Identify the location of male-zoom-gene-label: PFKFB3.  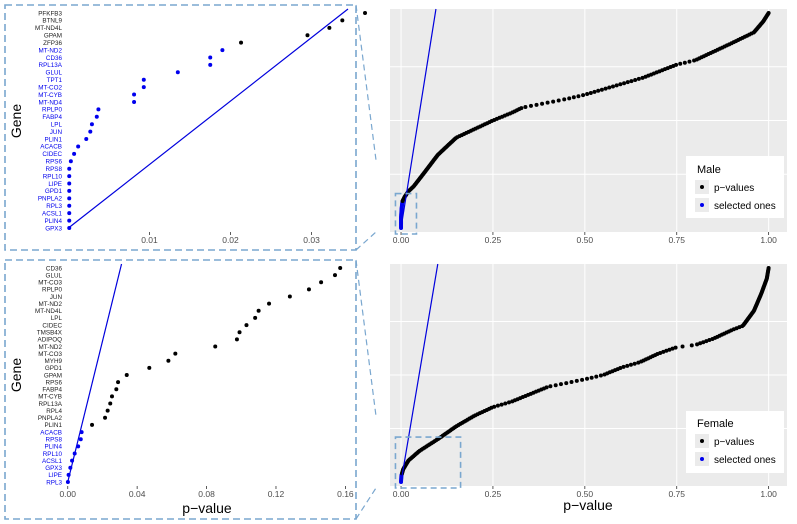
(50, 13).